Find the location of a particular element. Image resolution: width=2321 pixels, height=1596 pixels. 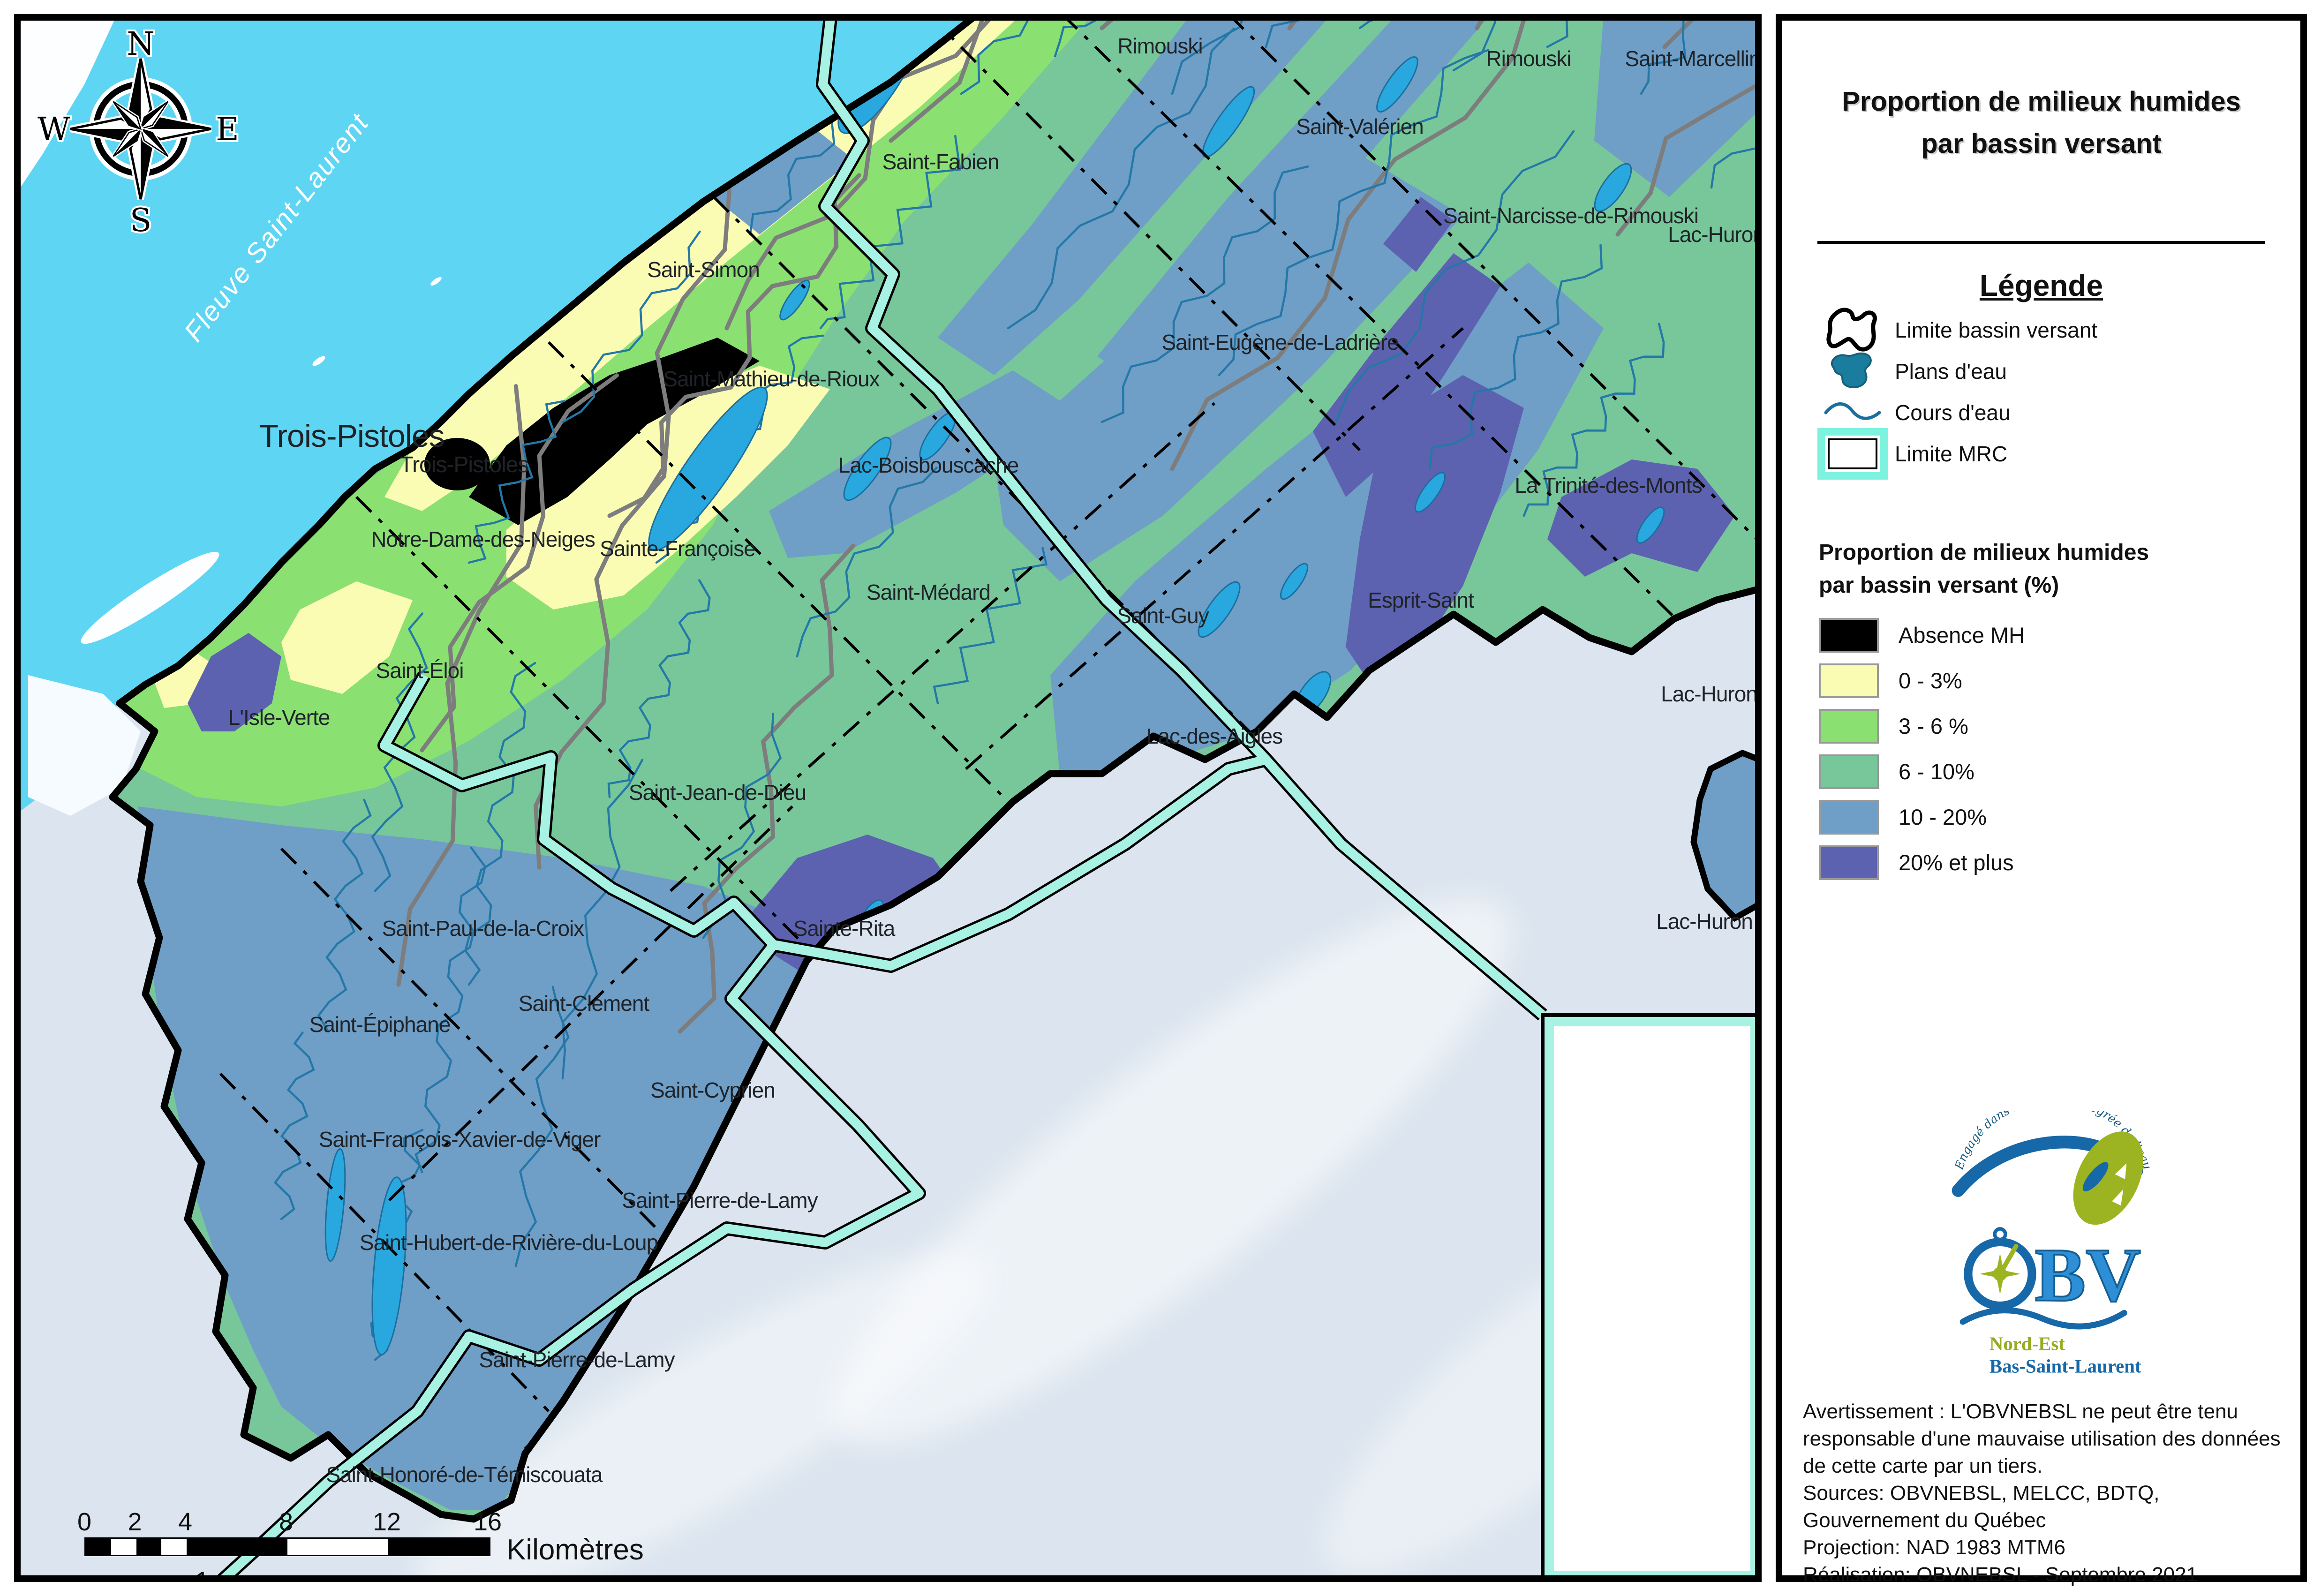

scale-tick: 16 is located at coordinates (487, 1522).